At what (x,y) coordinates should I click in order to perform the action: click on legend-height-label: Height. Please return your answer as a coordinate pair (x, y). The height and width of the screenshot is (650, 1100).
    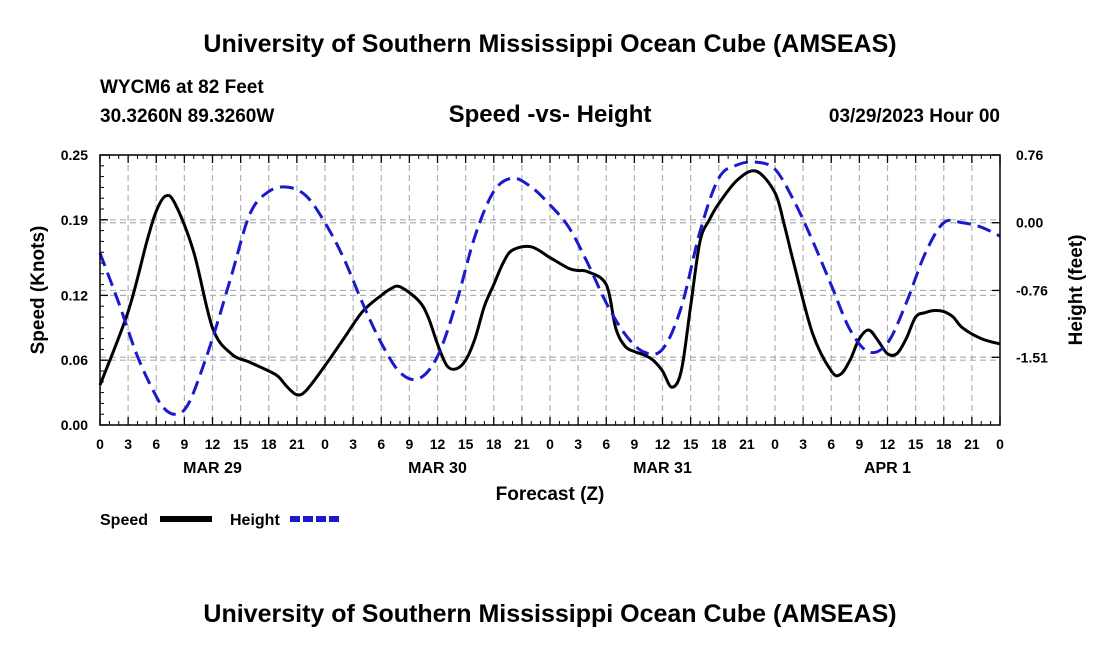
    Looking at the image, I should click on (255, 520).